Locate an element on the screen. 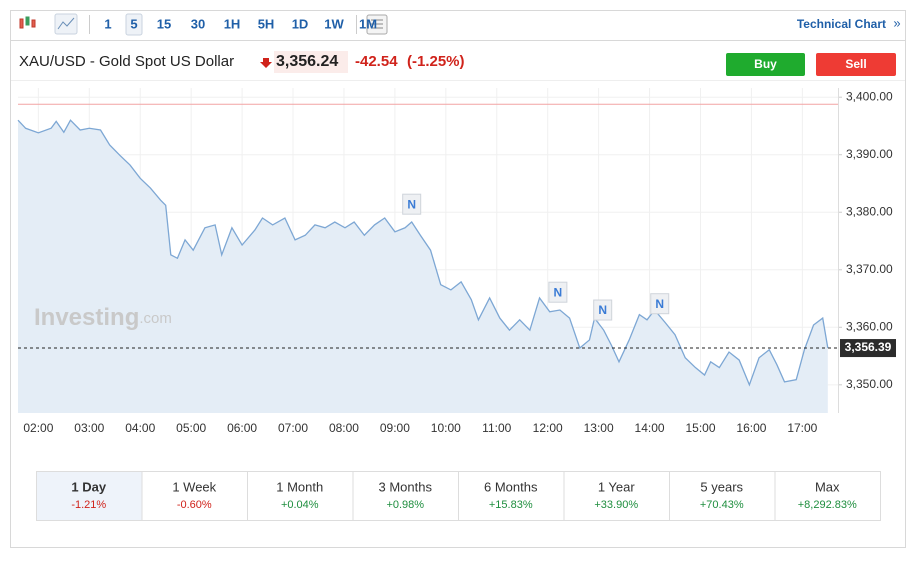  x-tick-label: 05:00 is located at coordinates (191, 428).